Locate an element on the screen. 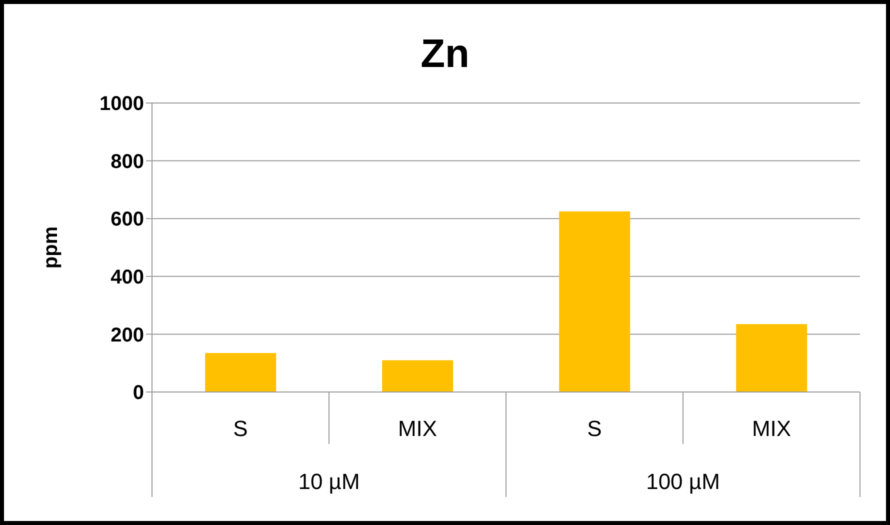 Image resolution: width=890 pixels, height=525 pixels. y-tick-label: 200 is located at coordinates (127, 335).